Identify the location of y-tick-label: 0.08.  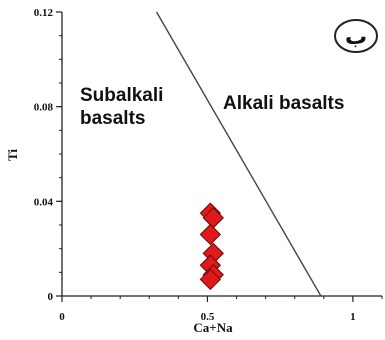
(44, 108).